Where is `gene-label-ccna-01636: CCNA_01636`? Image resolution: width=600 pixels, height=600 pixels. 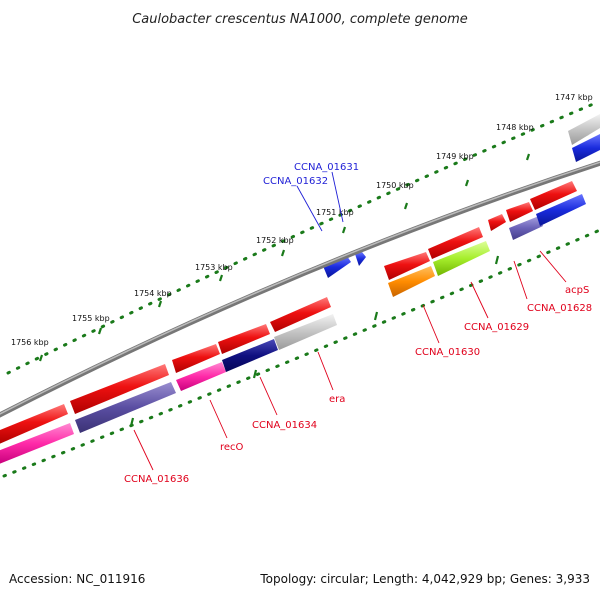 gene-label-ccna-01636: CCNA_01636 is located at coordinates (156, 479).